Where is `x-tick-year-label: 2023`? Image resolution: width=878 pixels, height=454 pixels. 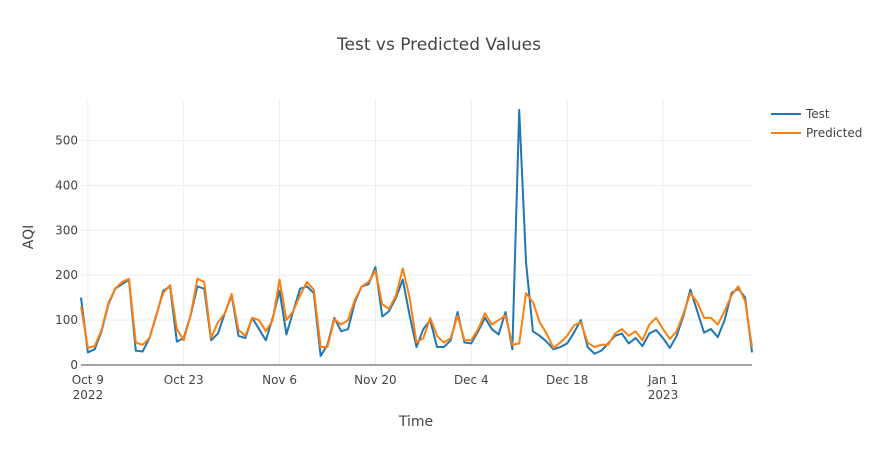
x-tick-year-label: 2023 is located at coordinates (663, 395).